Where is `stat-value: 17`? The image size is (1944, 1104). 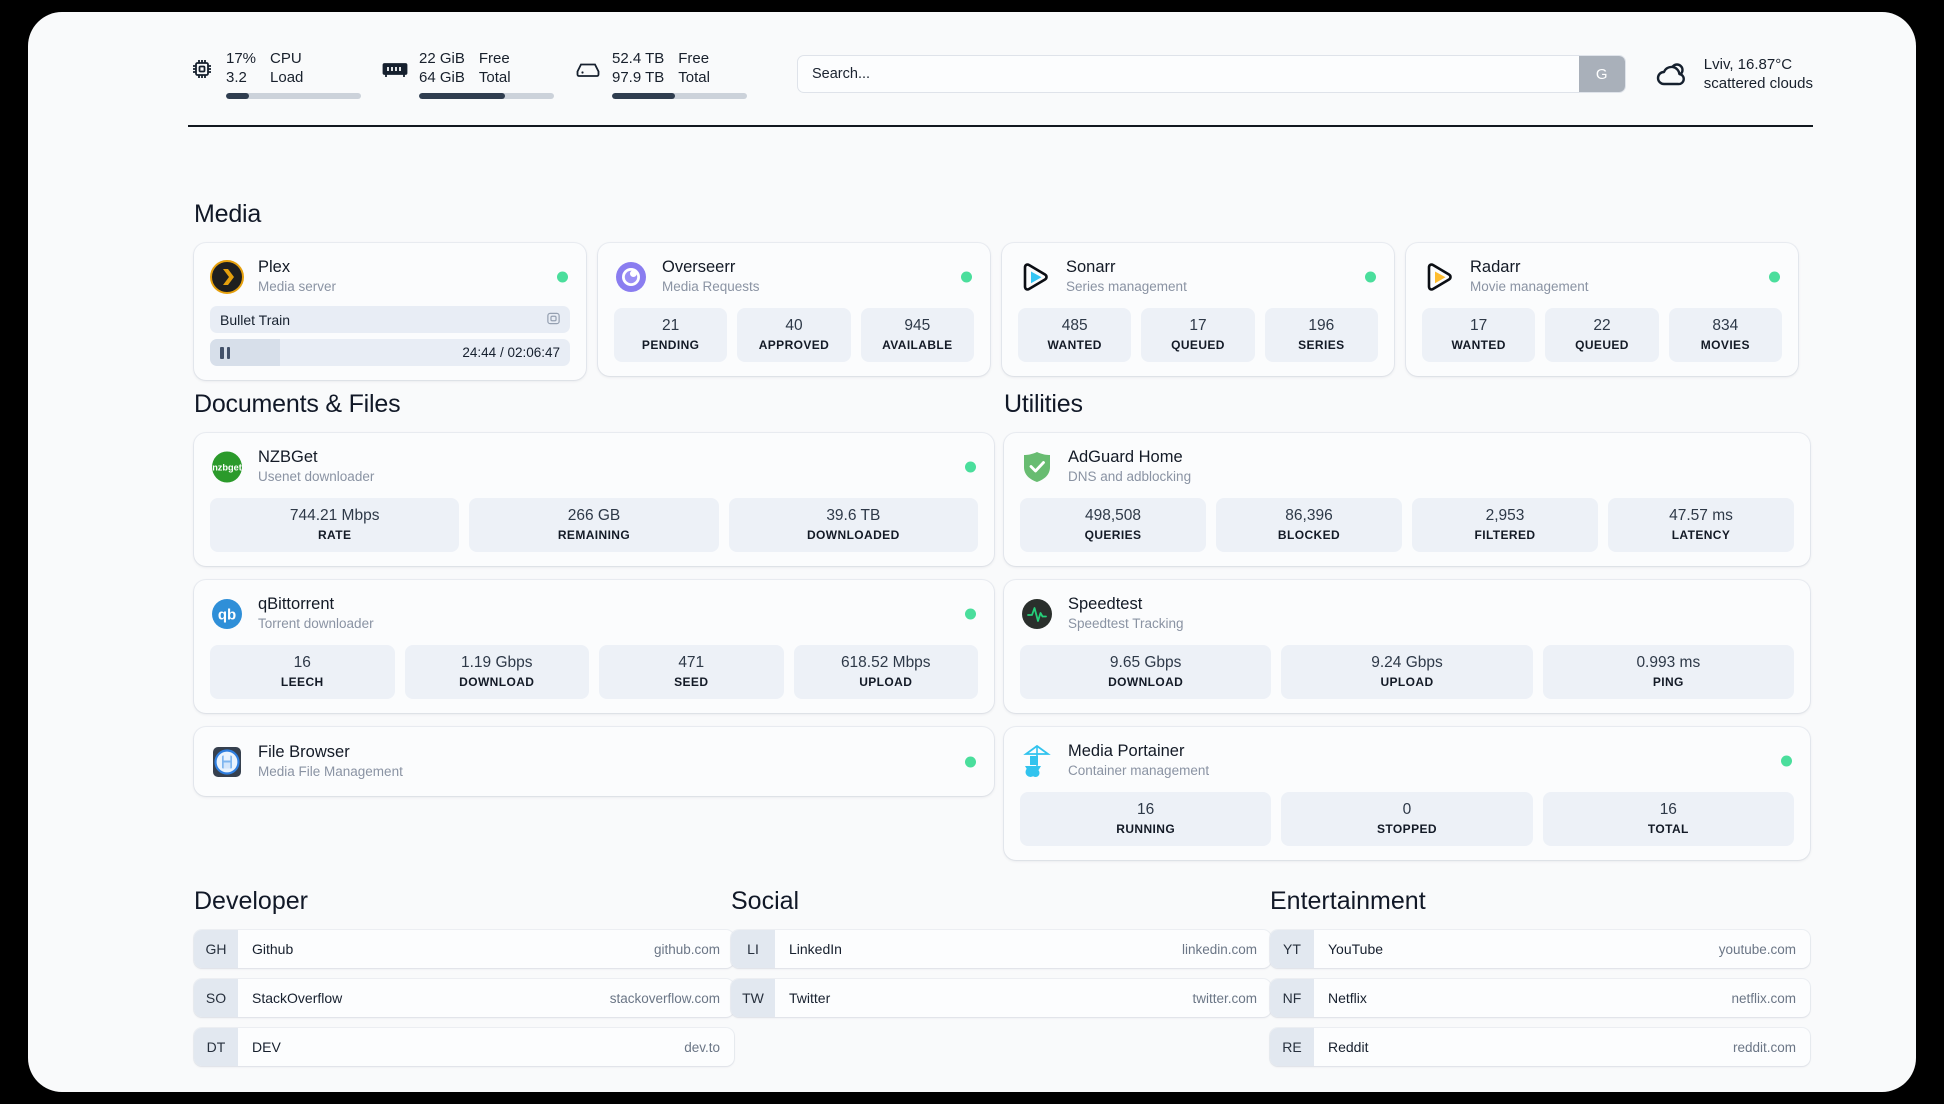 stat-value: 17 is located at coordinates (1198, 325).